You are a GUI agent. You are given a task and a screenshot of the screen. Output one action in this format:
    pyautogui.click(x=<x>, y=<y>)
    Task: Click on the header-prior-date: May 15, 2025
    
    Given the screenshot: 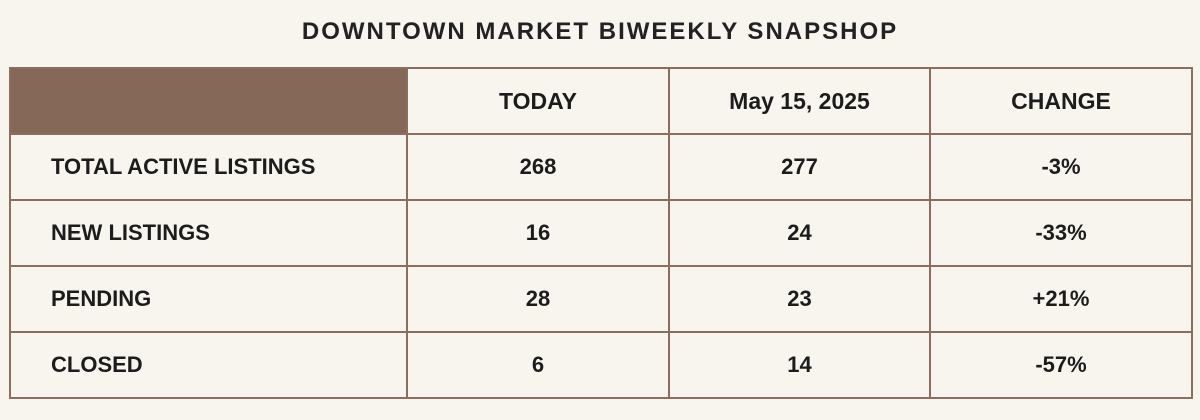 What is the action you would take?
    pyautogui.click(x=799, y=101)
    